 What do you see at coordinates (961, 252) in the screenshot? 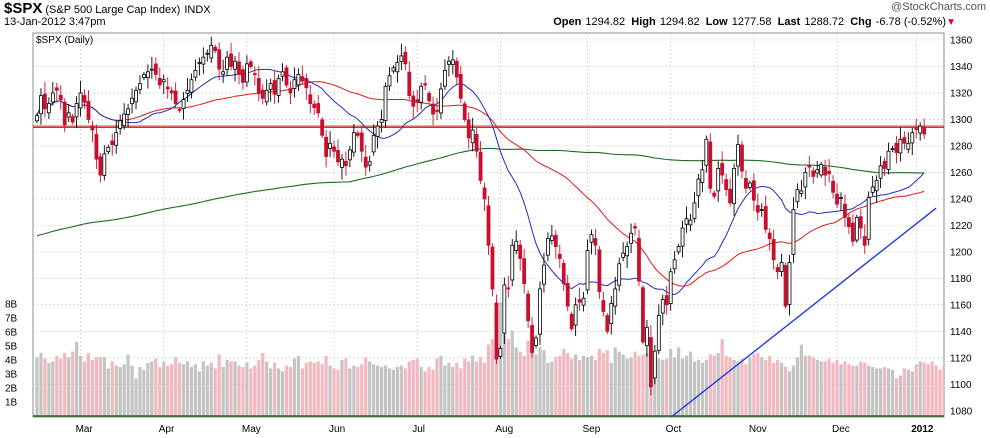
I see `y-tick-label: 1200` at bounding box center [961, 252].